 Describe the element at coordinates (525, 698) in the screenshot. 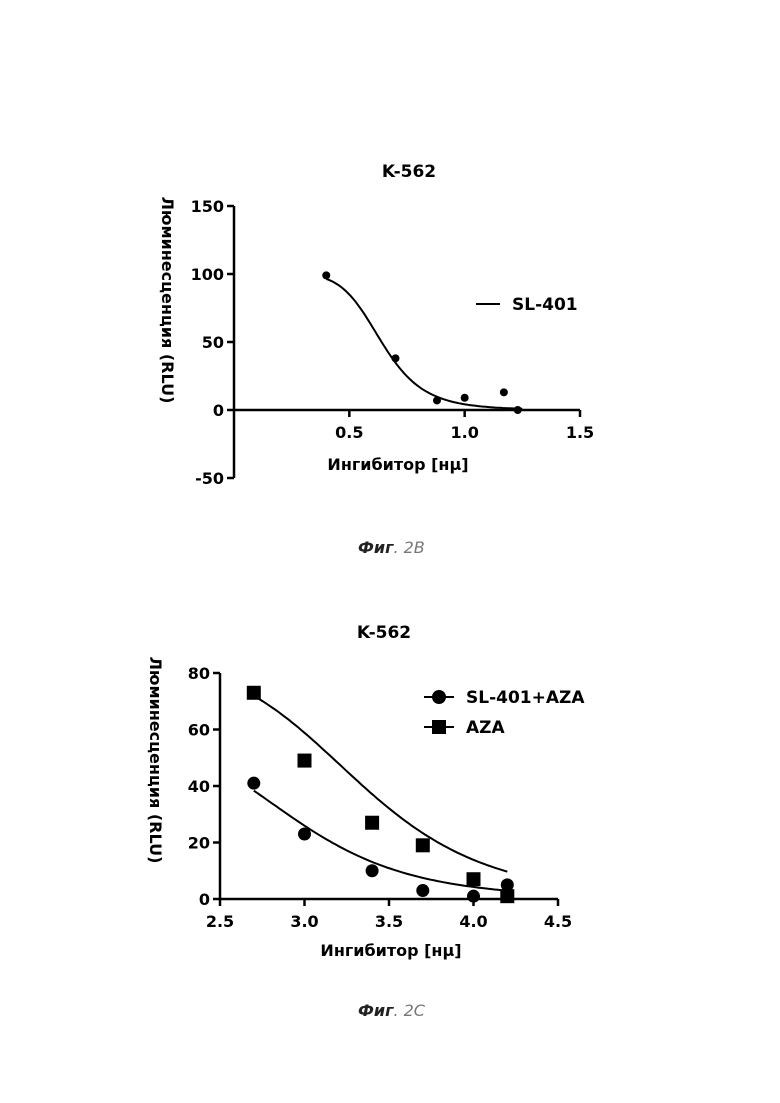

I see `legend-label: SL-401+AZA` at that location.